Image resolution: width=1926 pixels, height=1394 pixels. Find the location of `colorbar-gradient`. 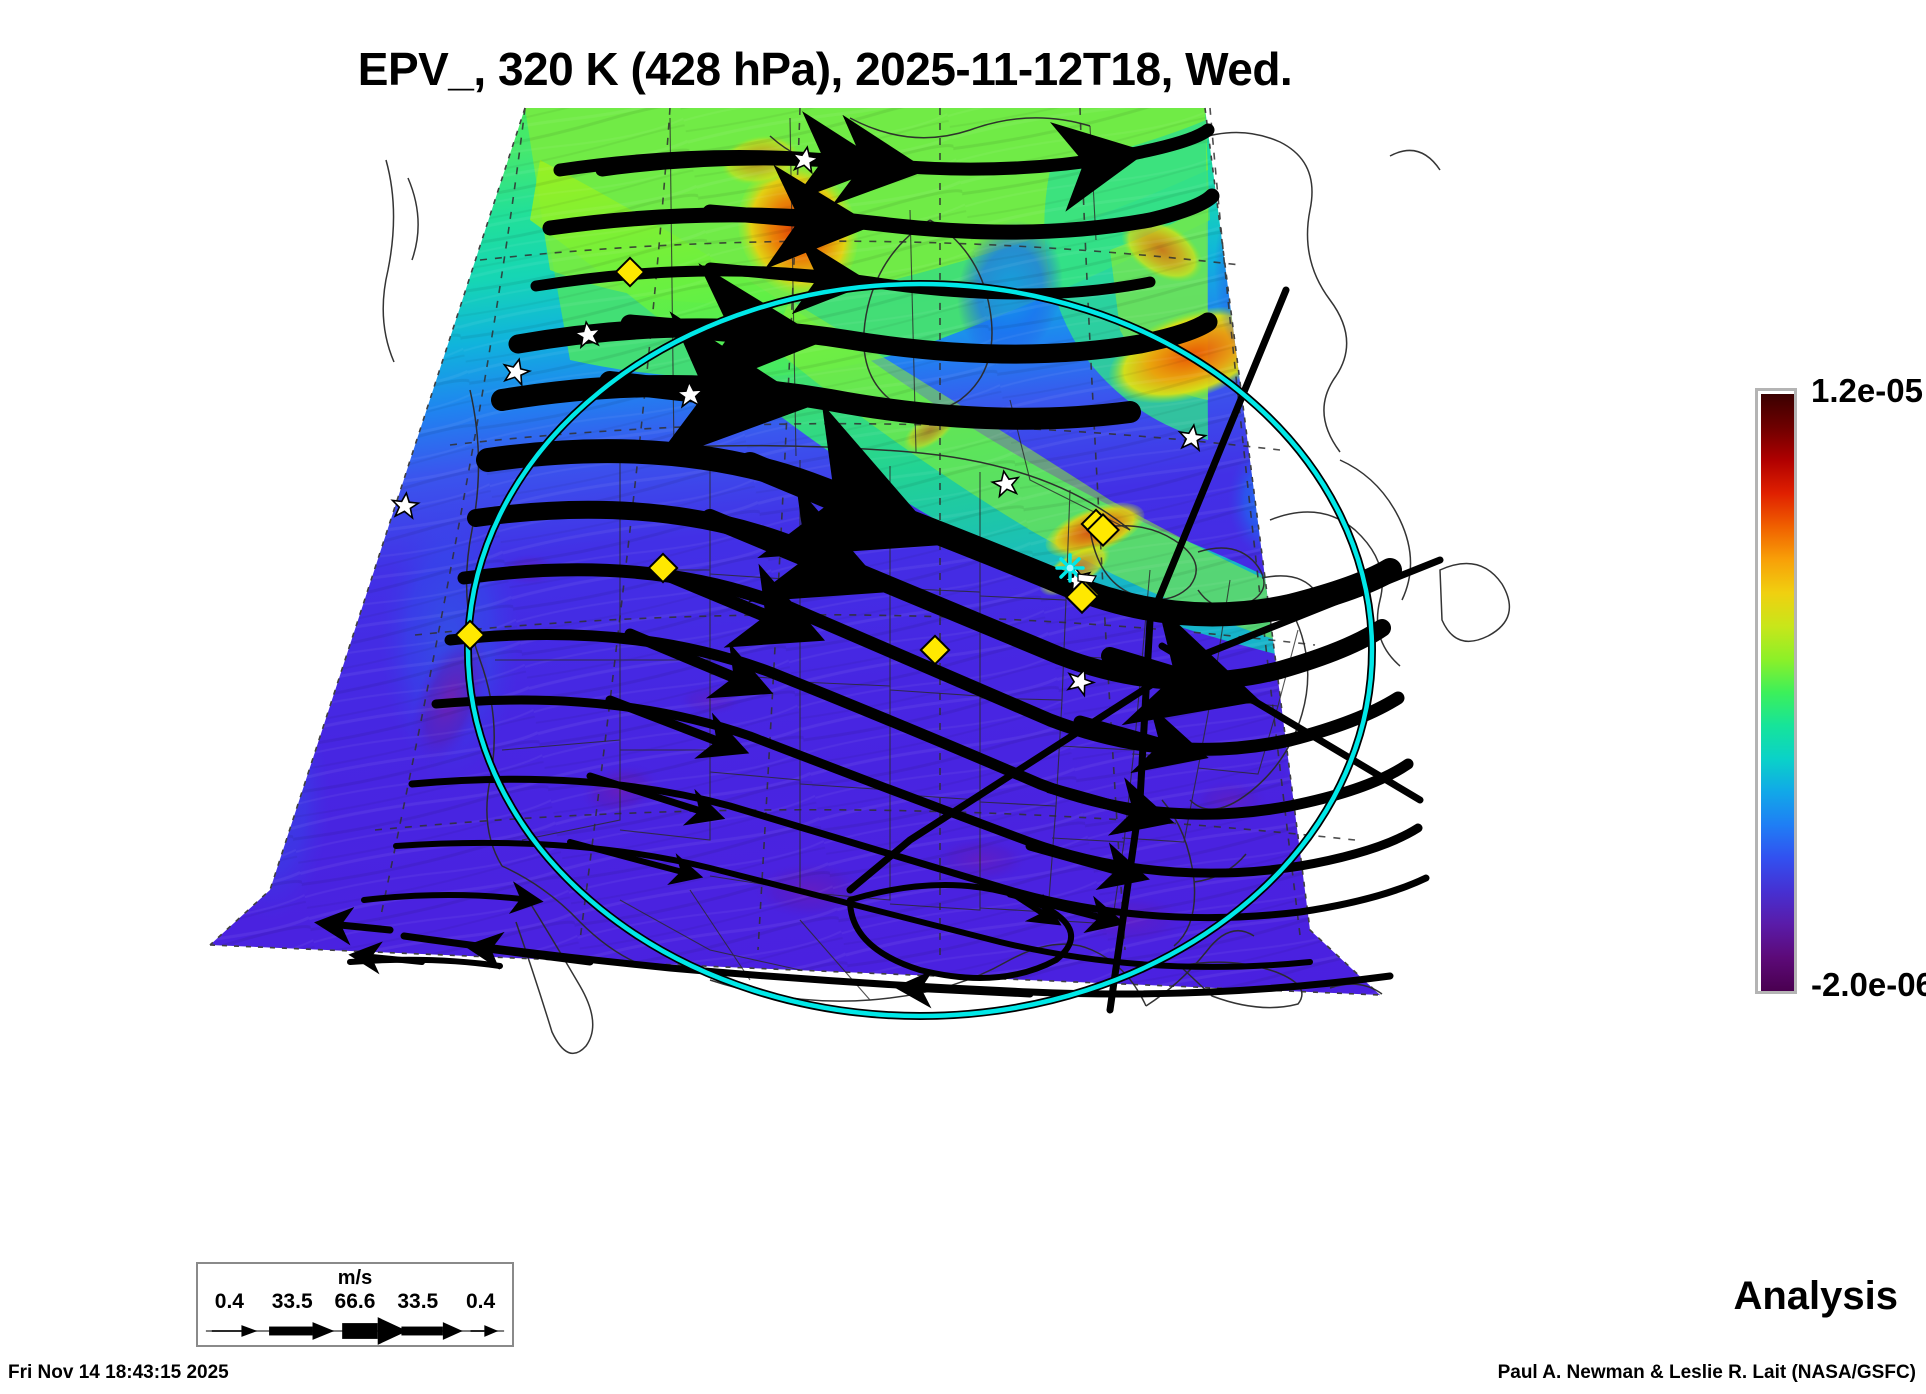

colorbar-gradient is located at coordinates (1777, 692).